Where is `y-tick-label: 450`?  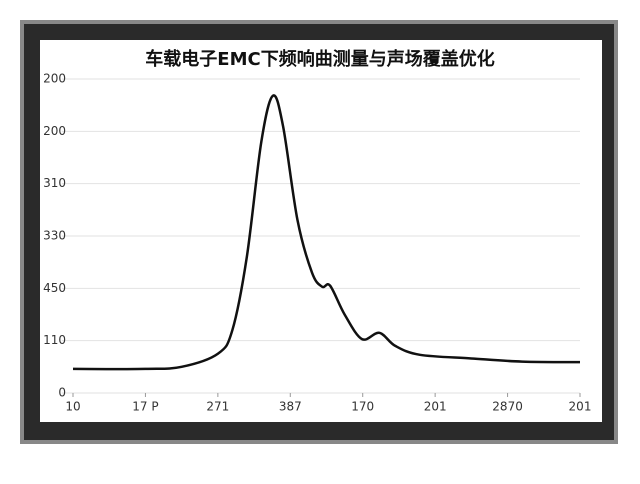 y-tick-label: 450 is located at coordinates (54, 288).